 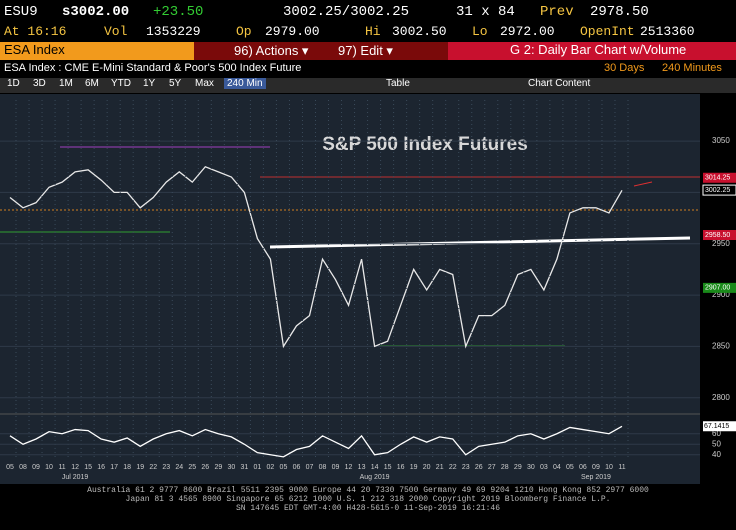 What do you see at coordinates (607, 31) in the screenshot?
I see `oi-label: OpenInt` at bounding box center [607, 31].